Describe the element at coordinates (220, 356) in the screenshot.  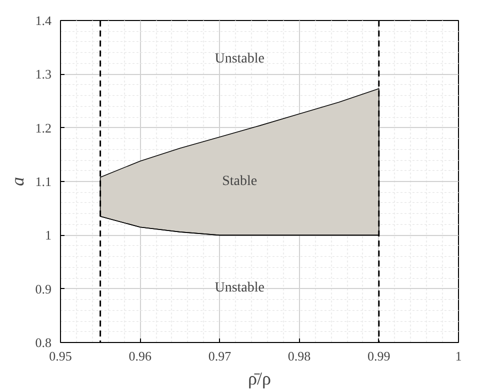
I see `x-tick-label: 0.97` at that location.